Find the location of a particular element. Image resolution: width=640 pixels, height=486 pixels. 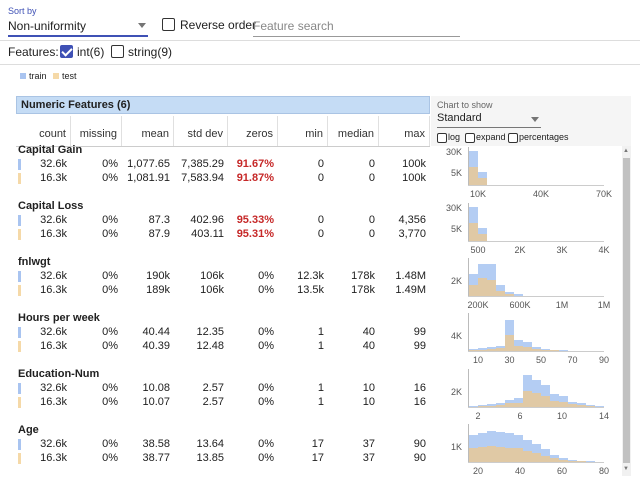

column-header: min is located at coordinates (303, 131).